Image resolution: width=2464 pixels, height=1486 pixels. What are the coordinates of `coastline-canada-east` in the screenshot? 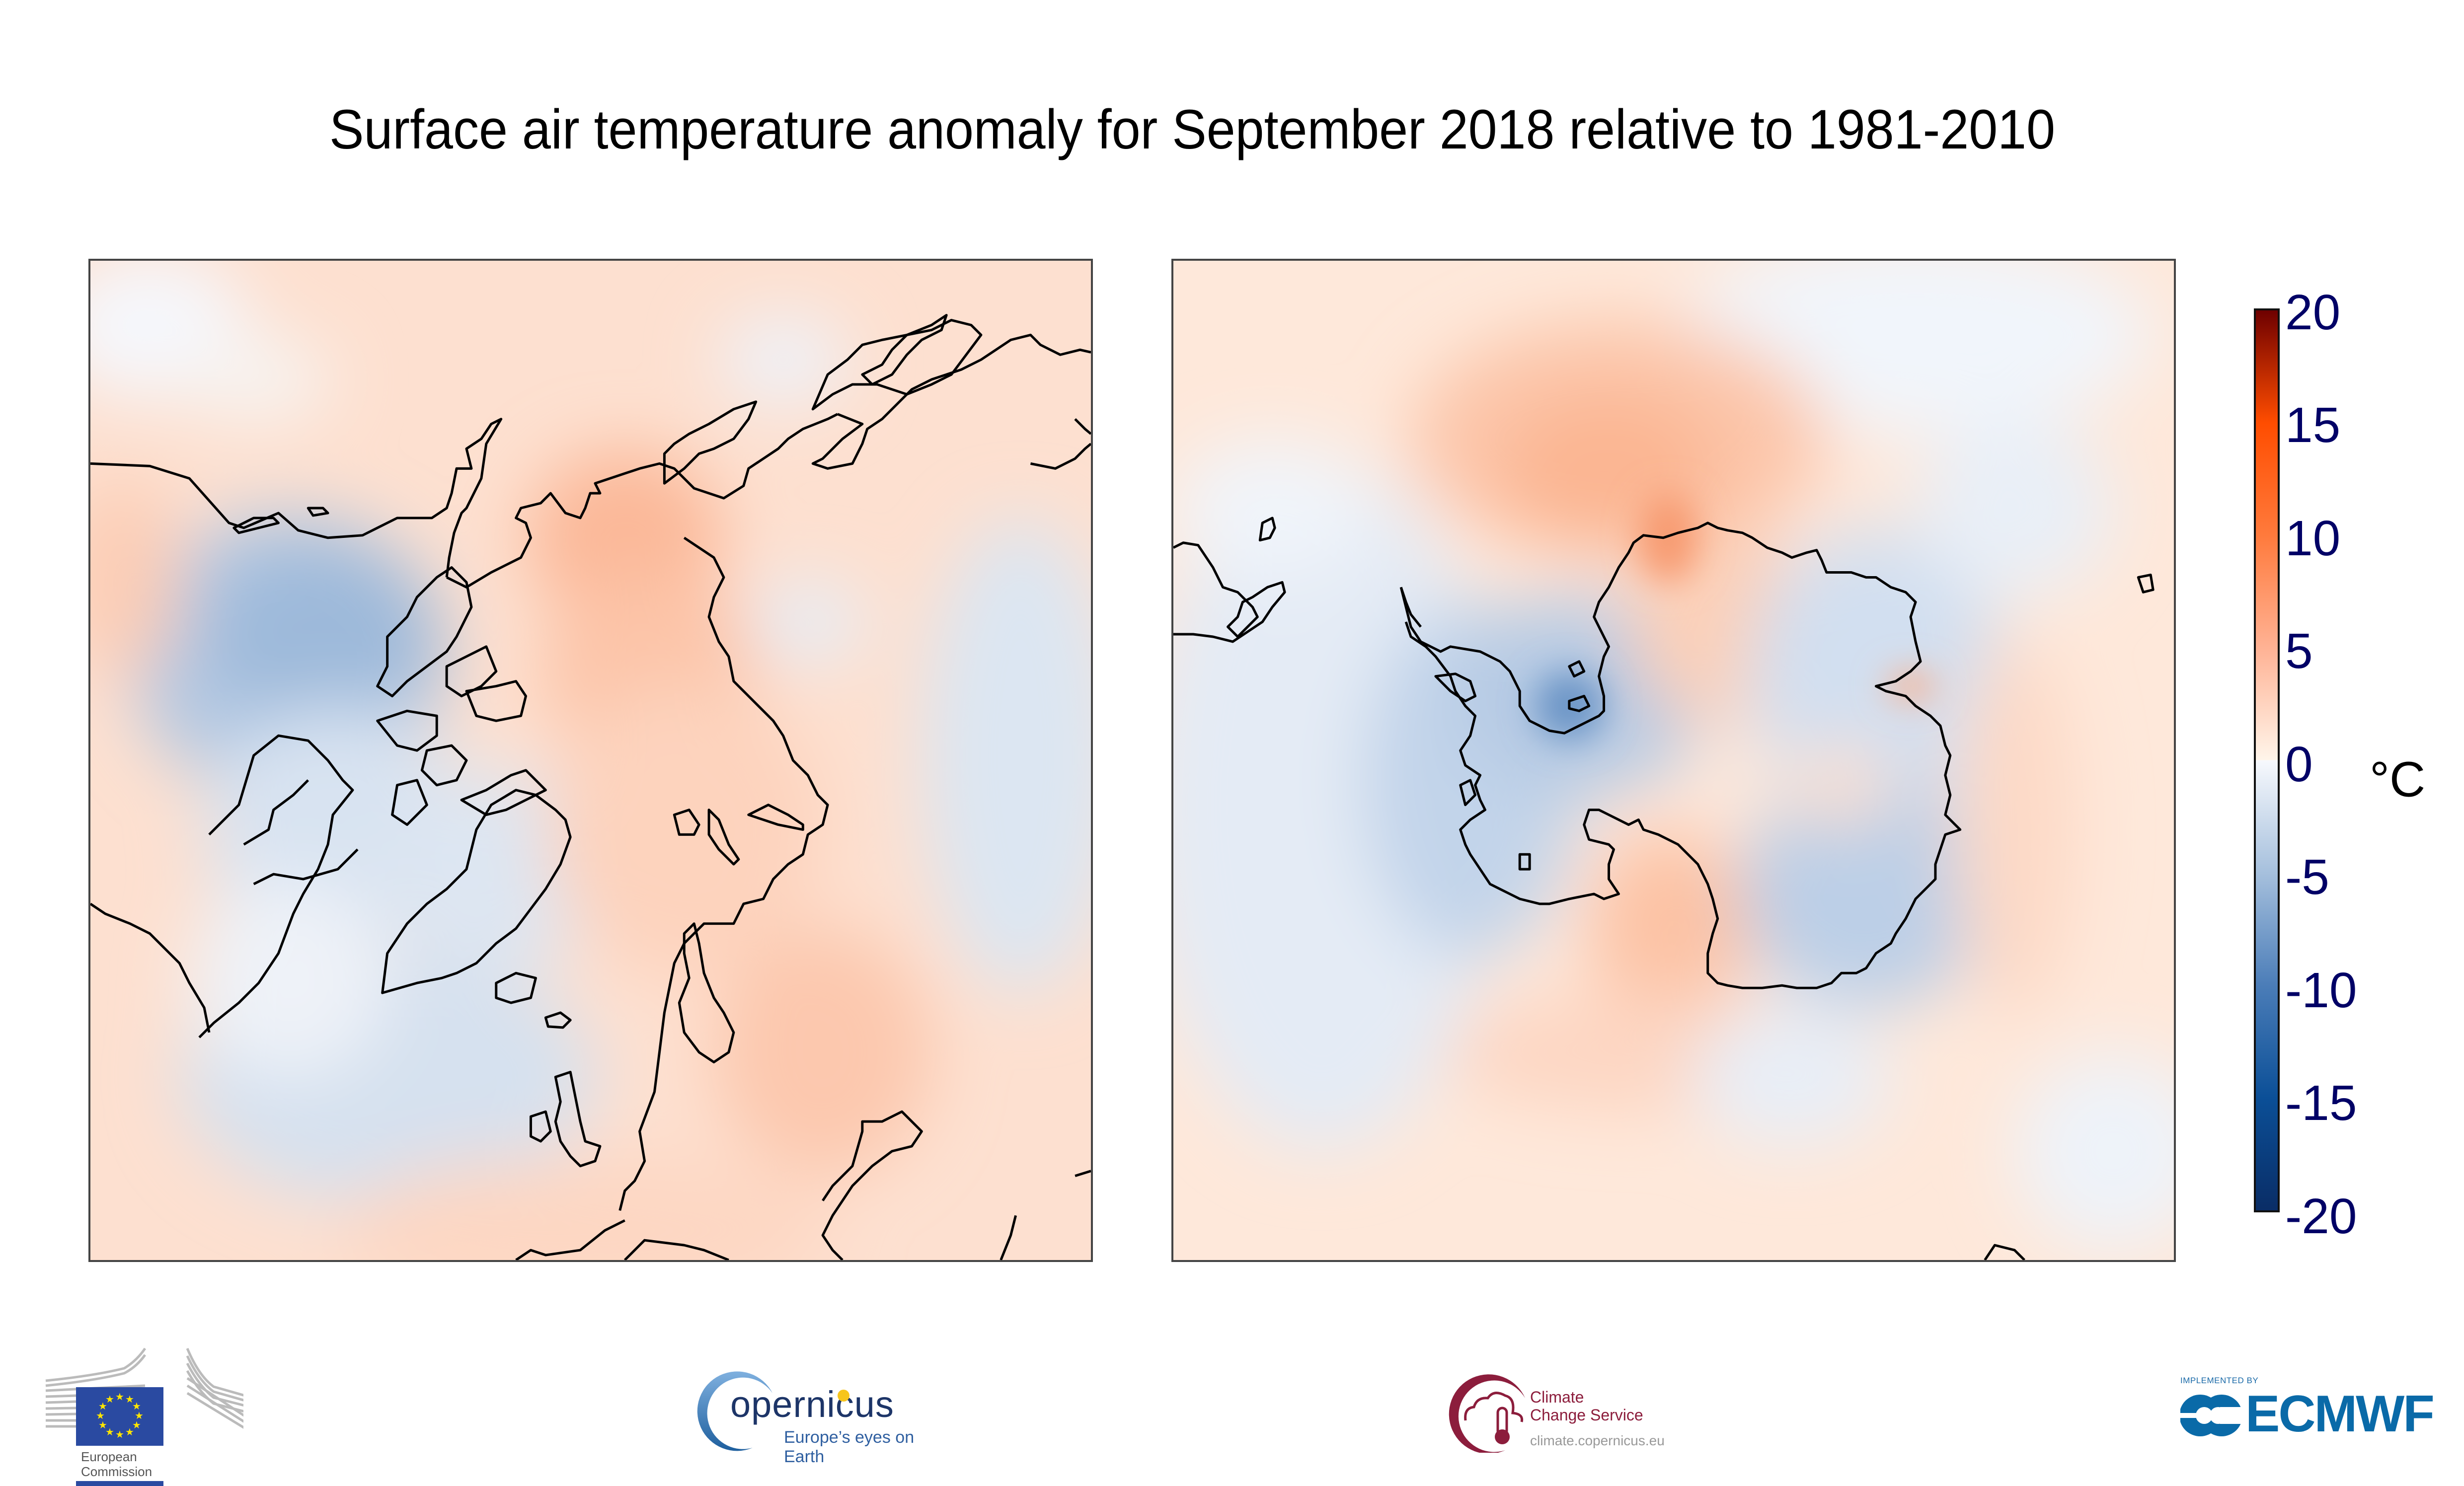 It's located at (222, 886).